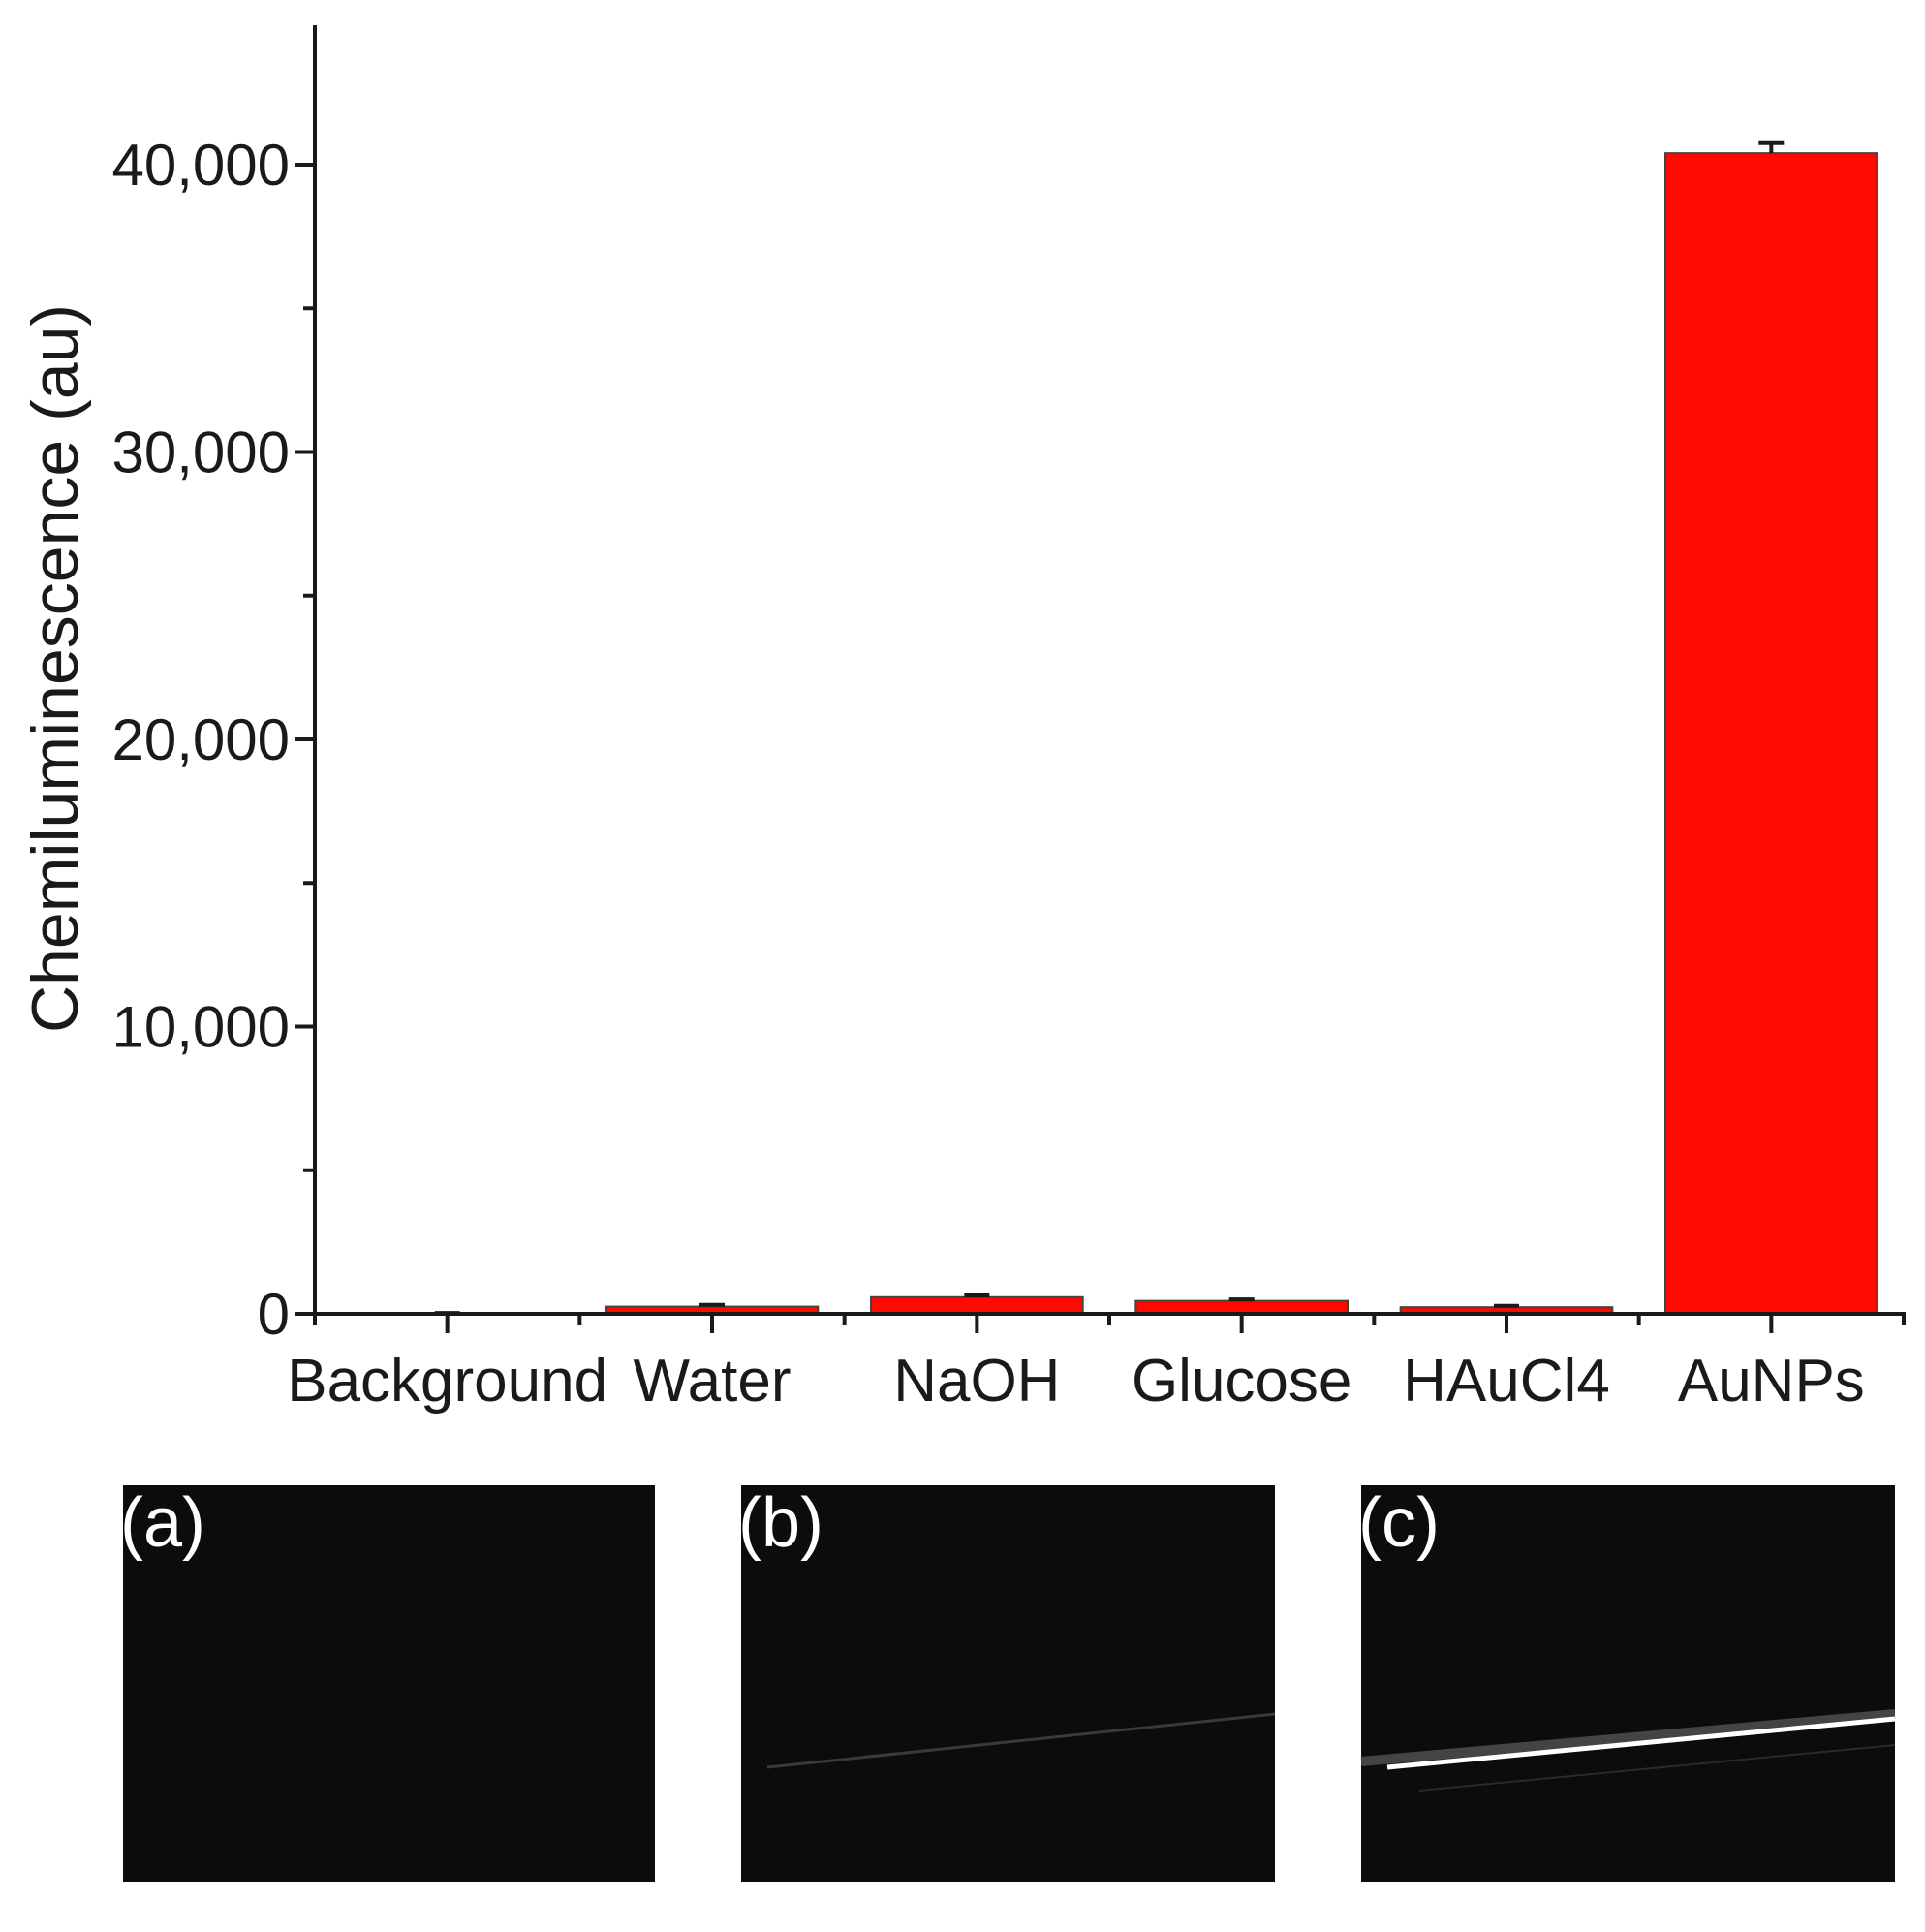 The width and height of the screenshot is (1925, 1932). I want to click on y-tick-label: 30,000, so click(200, 453).